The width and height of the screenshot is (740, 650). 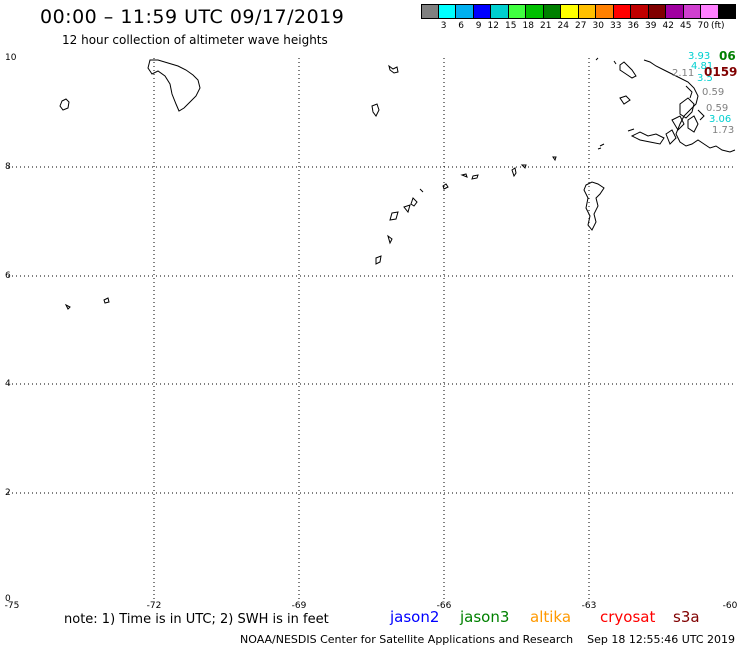 I want to click on wave-value: 4.81, so click(x=702, y=66).